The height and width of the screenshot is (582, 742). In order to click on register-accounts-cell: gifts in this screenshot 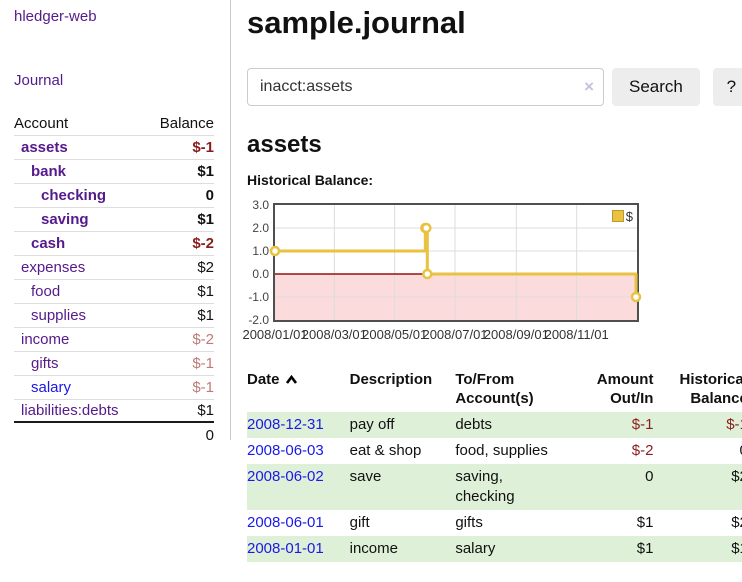, I will do `click(469, 522)`.